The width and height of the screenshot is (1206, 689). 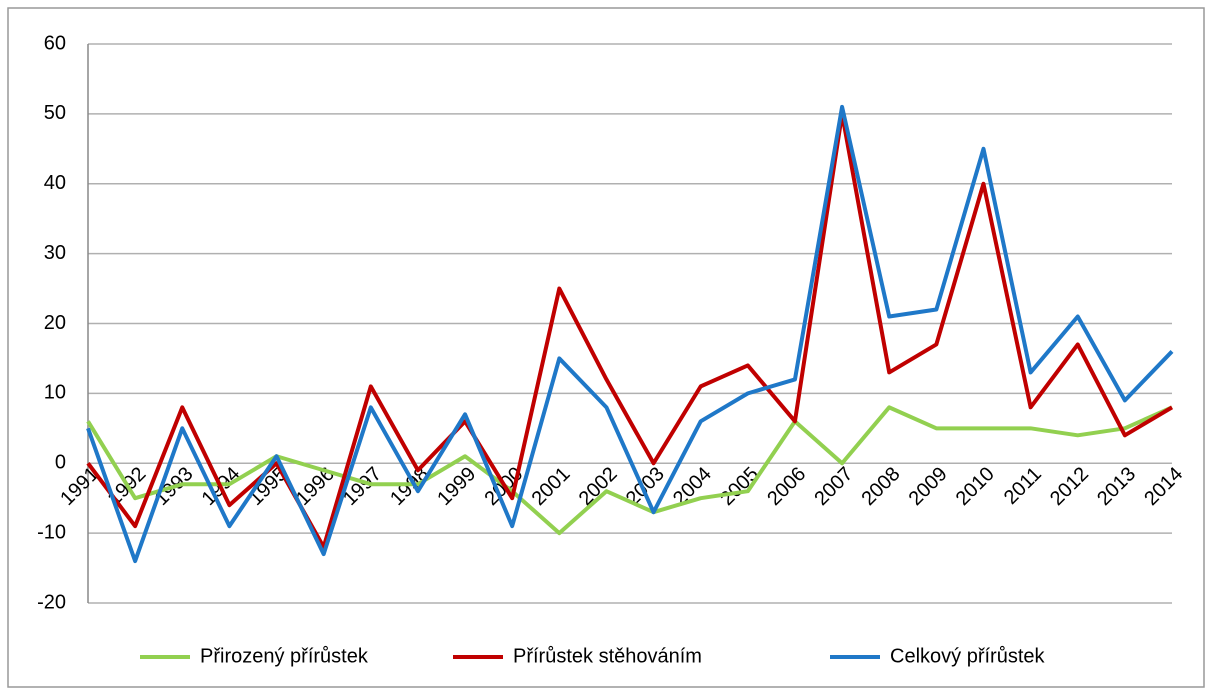 I want to click on legend-label: Přírůstek stěhováním, so click(x=607, y=656).